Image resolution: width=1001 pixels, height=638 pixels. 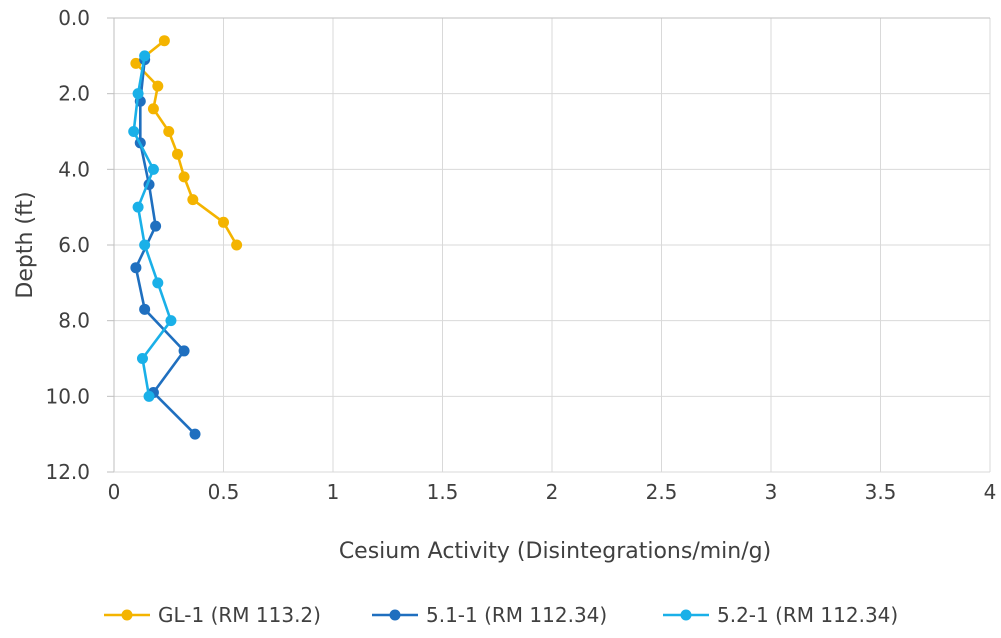 I want to click on legend-item-2: 5.1-1 (RM 112.34), so click(x=489, y=615).